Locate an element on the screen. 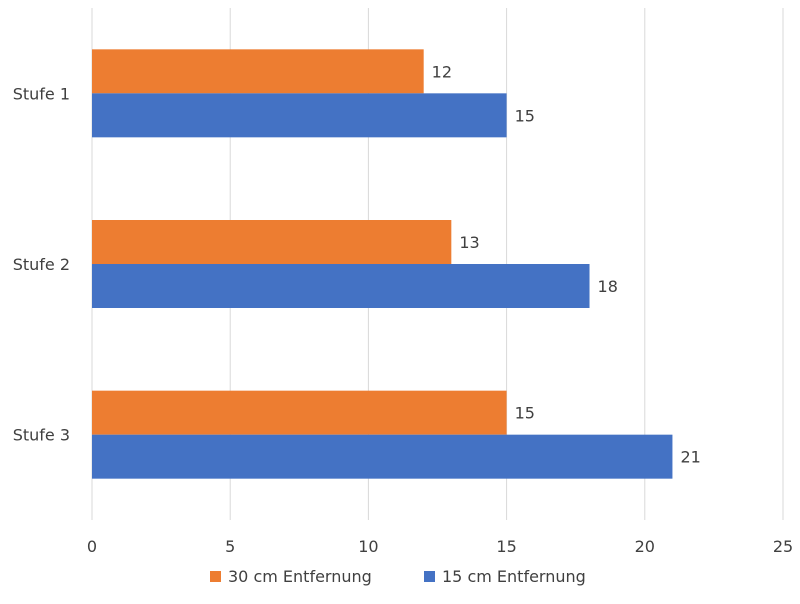  x-tick-label: 10 is located at coordinates (368, 546).